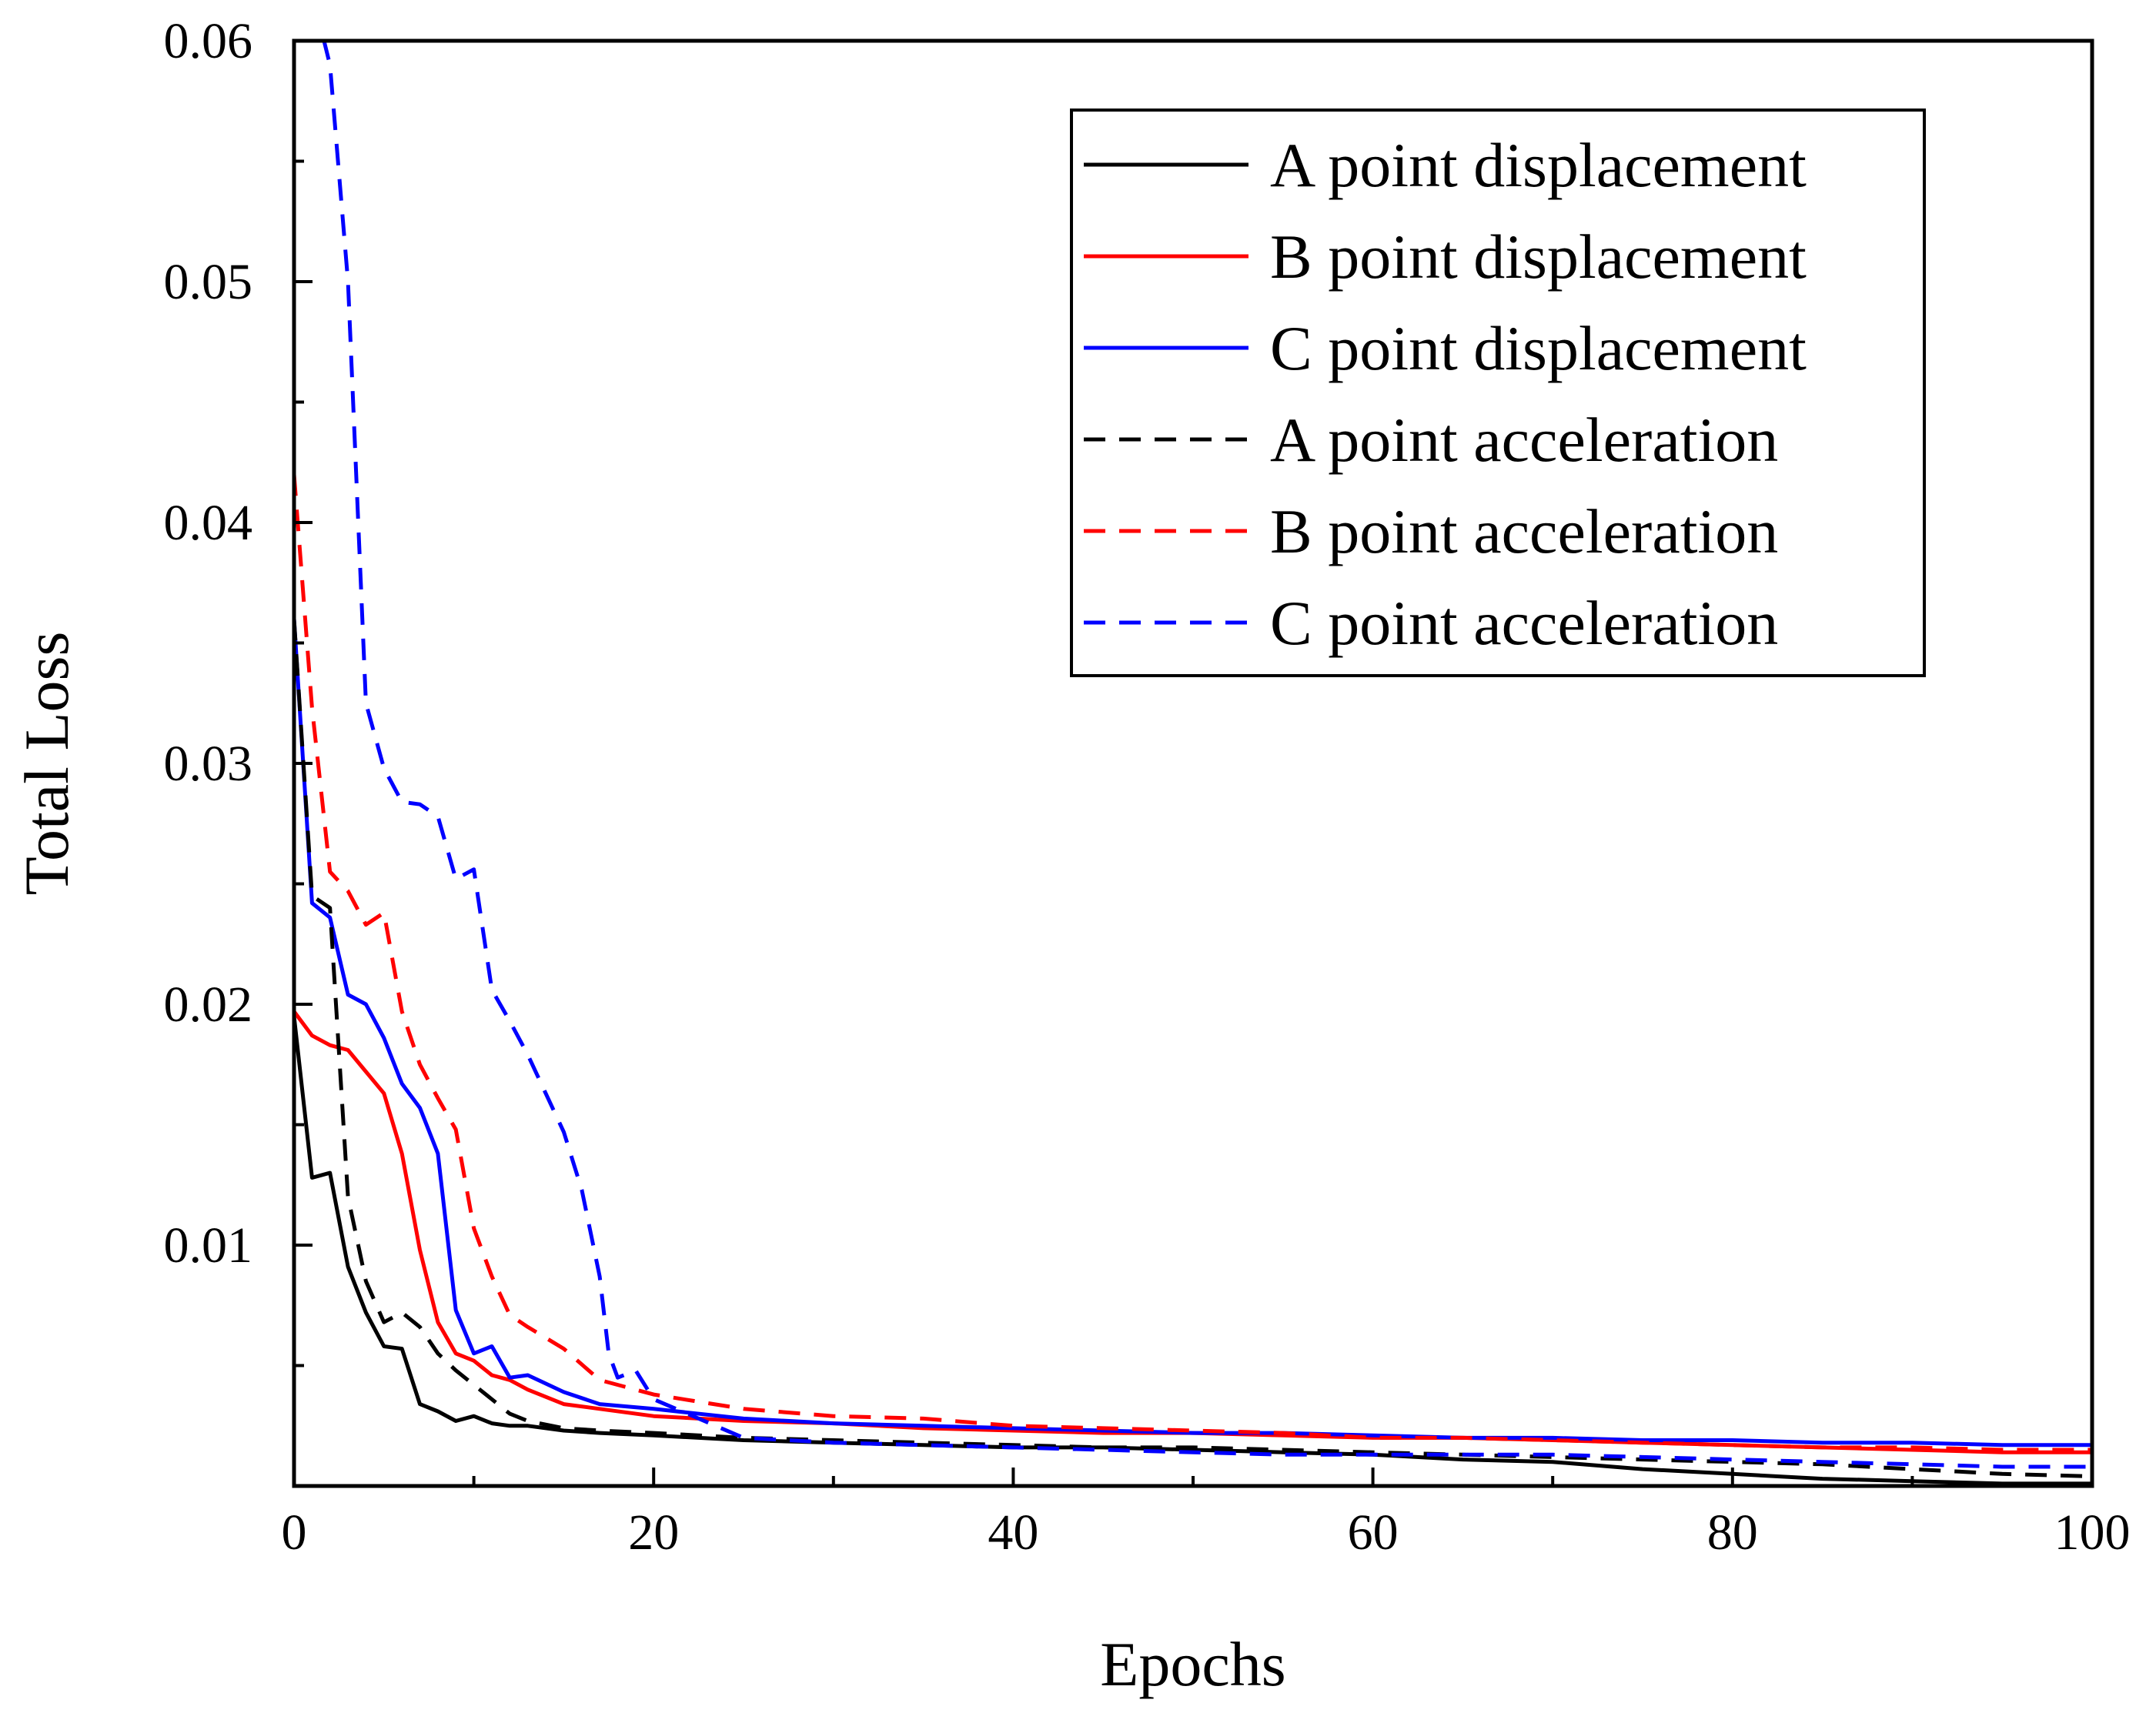  Describe the element at coordinates (295, 1533) in the screenshot. I see `x-tick-label: 0` at that location.